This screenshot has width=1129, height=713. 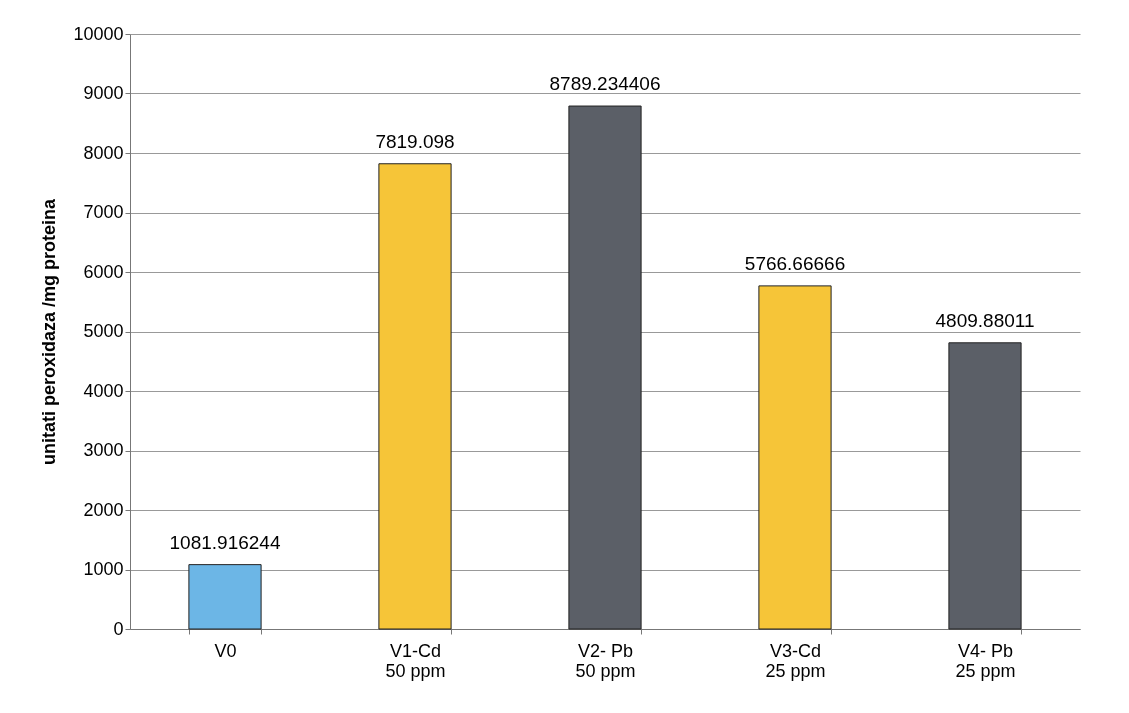 What do you see at coordinates (225, 542) in the screenshot?
I see `data-label: 1081.916244` at bounding box center [225, 542].